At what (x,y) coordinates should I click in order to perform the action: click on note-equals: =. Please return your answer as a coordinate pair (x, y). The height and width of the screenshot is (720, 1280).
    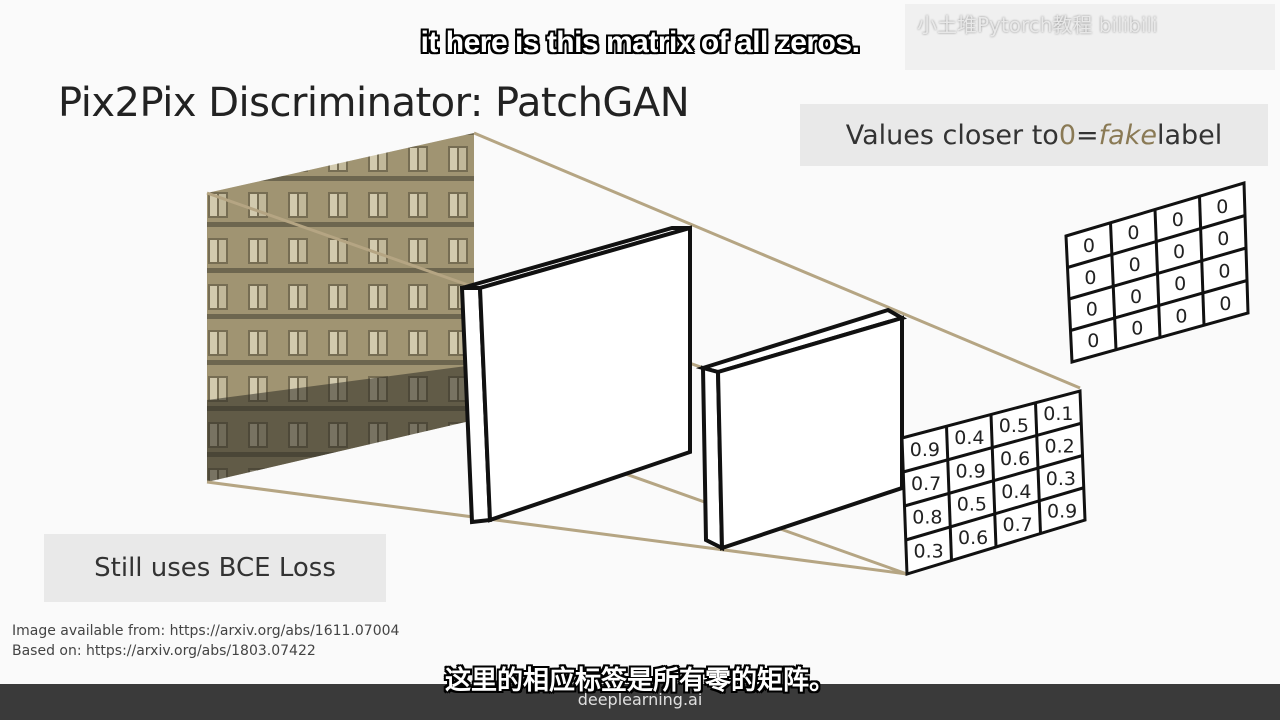
    Looking at the image, I should click on (1087, 135).